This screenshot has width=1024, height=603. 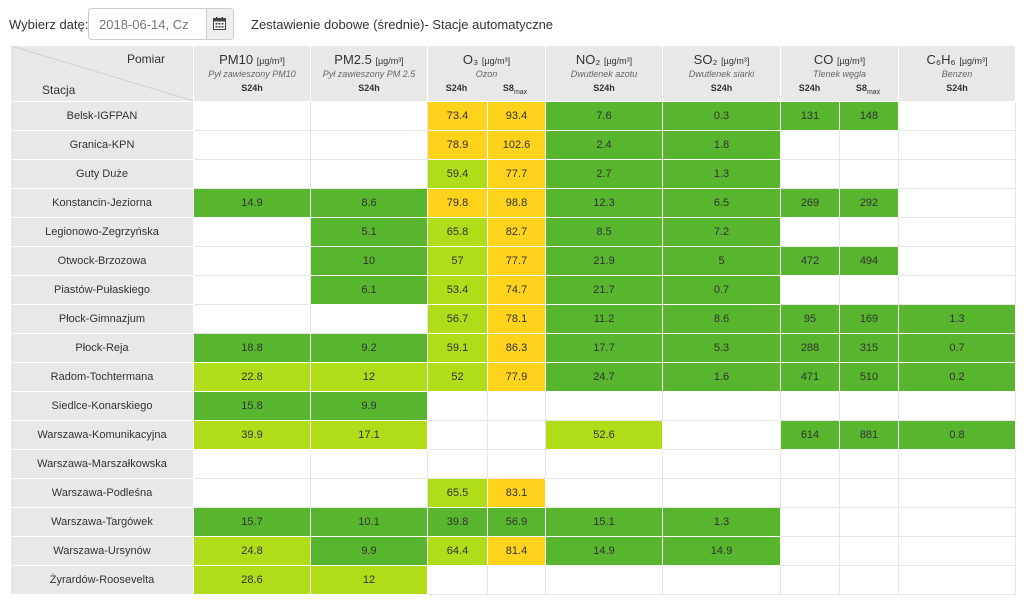 What do you see at coordinates (604, 116) in the screenshot?
I see `cell-no2: 7.6` at bounding box center [604, 116].